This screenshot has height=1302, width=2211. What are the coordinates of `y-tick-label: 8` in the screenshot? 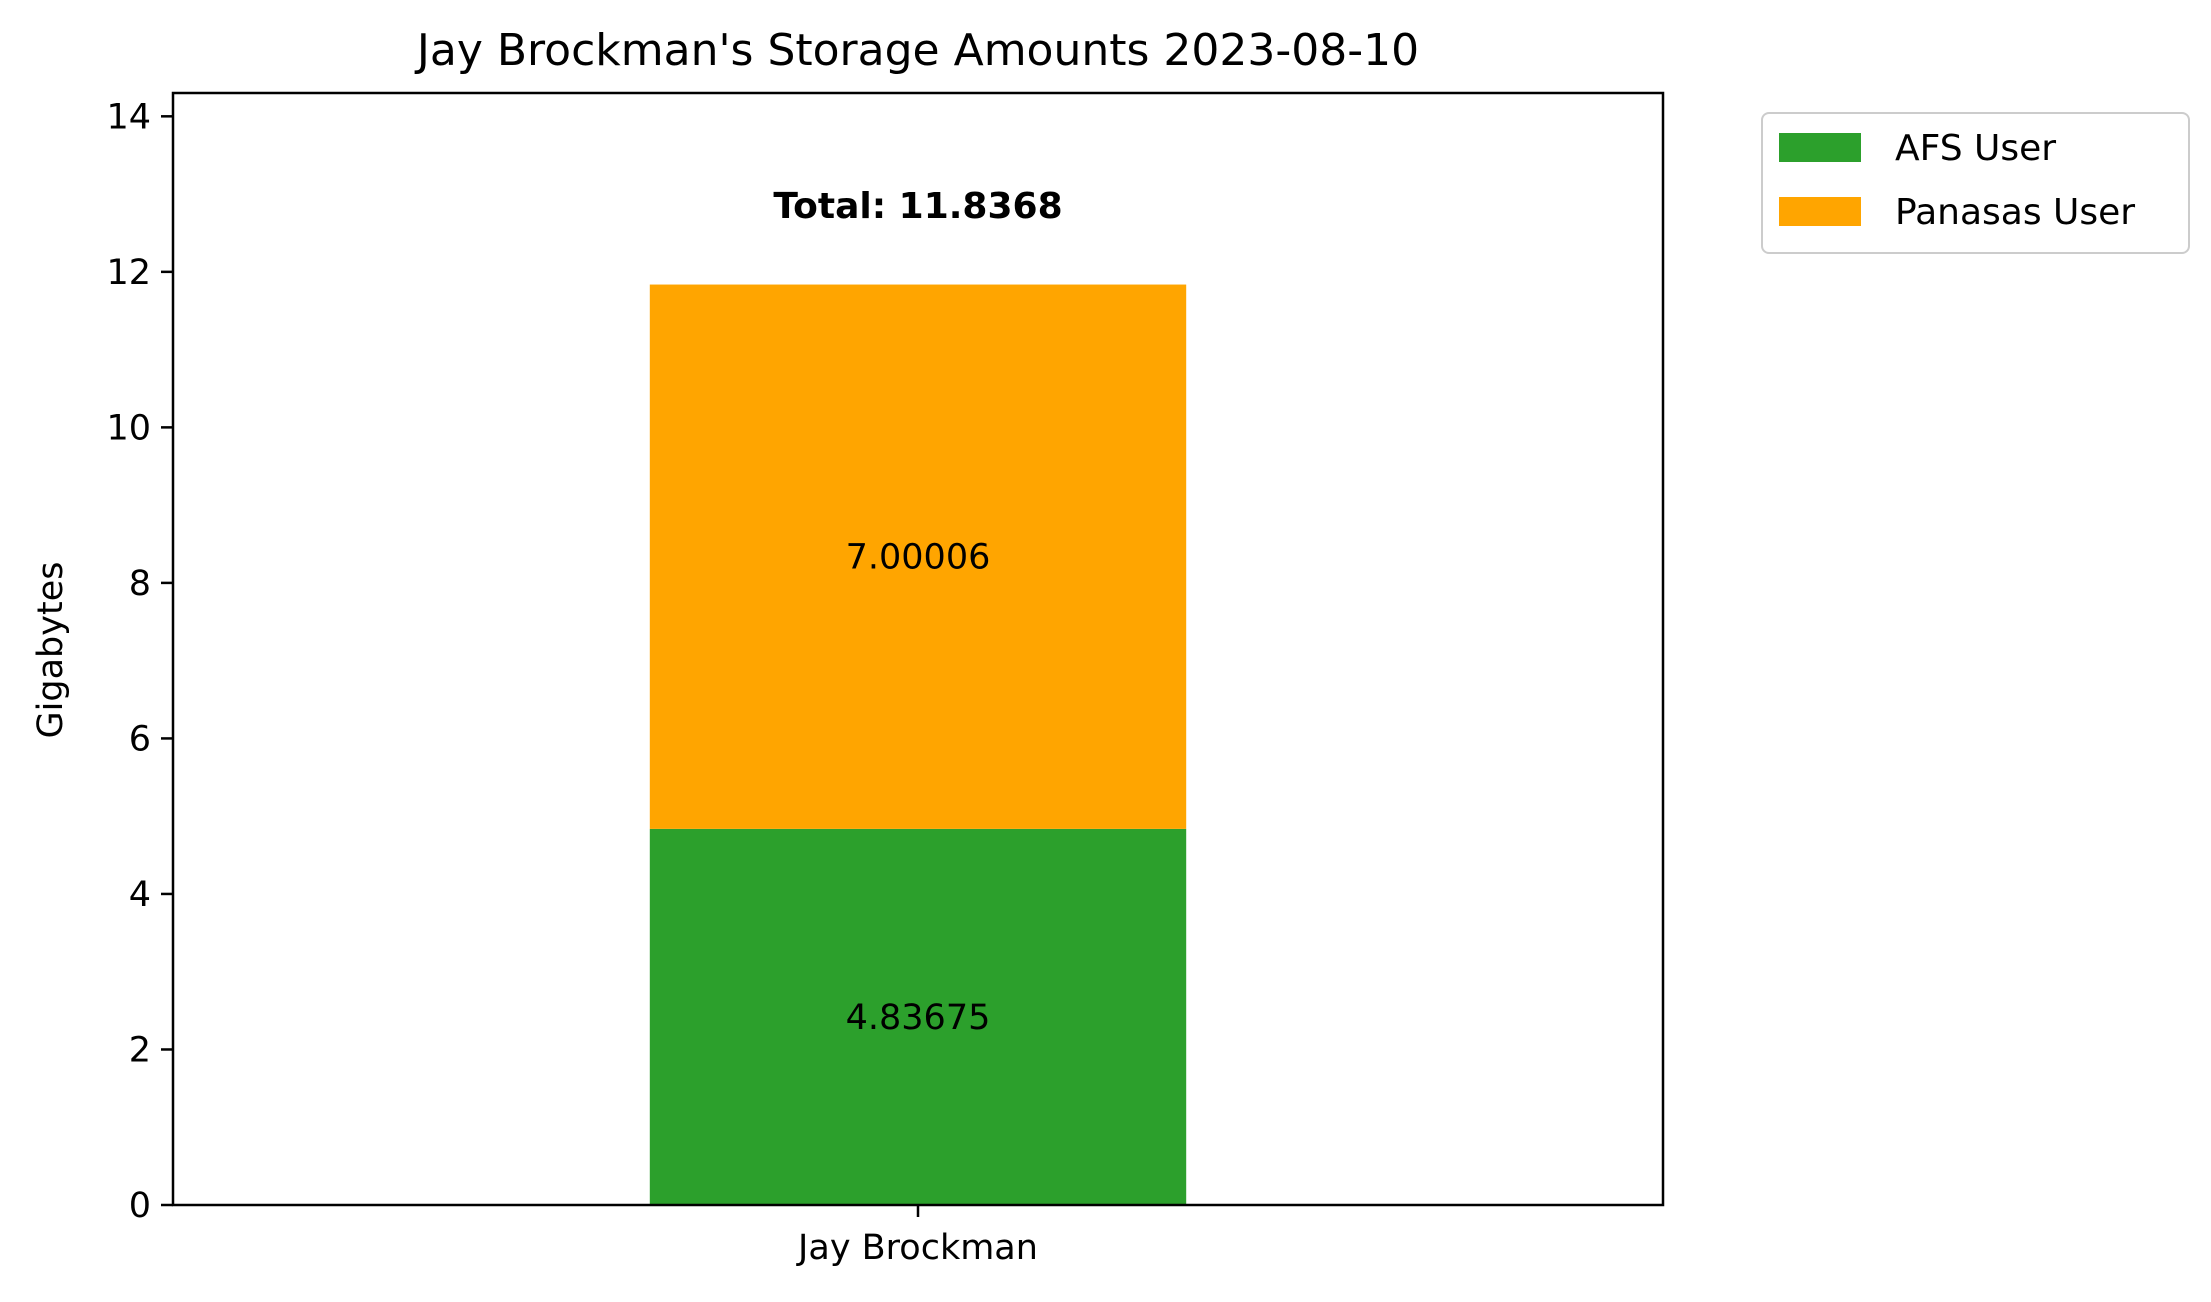 It's located at (140, 584).